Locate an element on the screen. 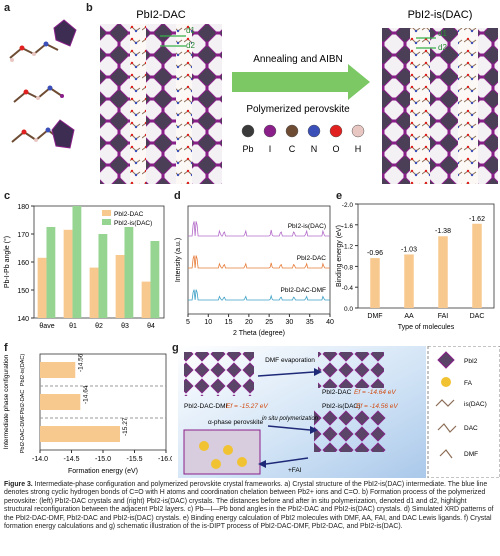 The width and height of the screenshot is (500, 556). g-legend-dac: DAC is located at coordinates (471, 428).